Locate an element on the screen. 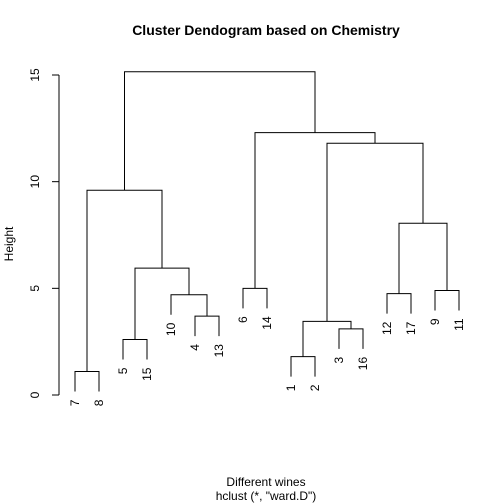 The height and width of the screenshot is (504, 504). leaf-label: 11 is located at coordinates (459, 324).